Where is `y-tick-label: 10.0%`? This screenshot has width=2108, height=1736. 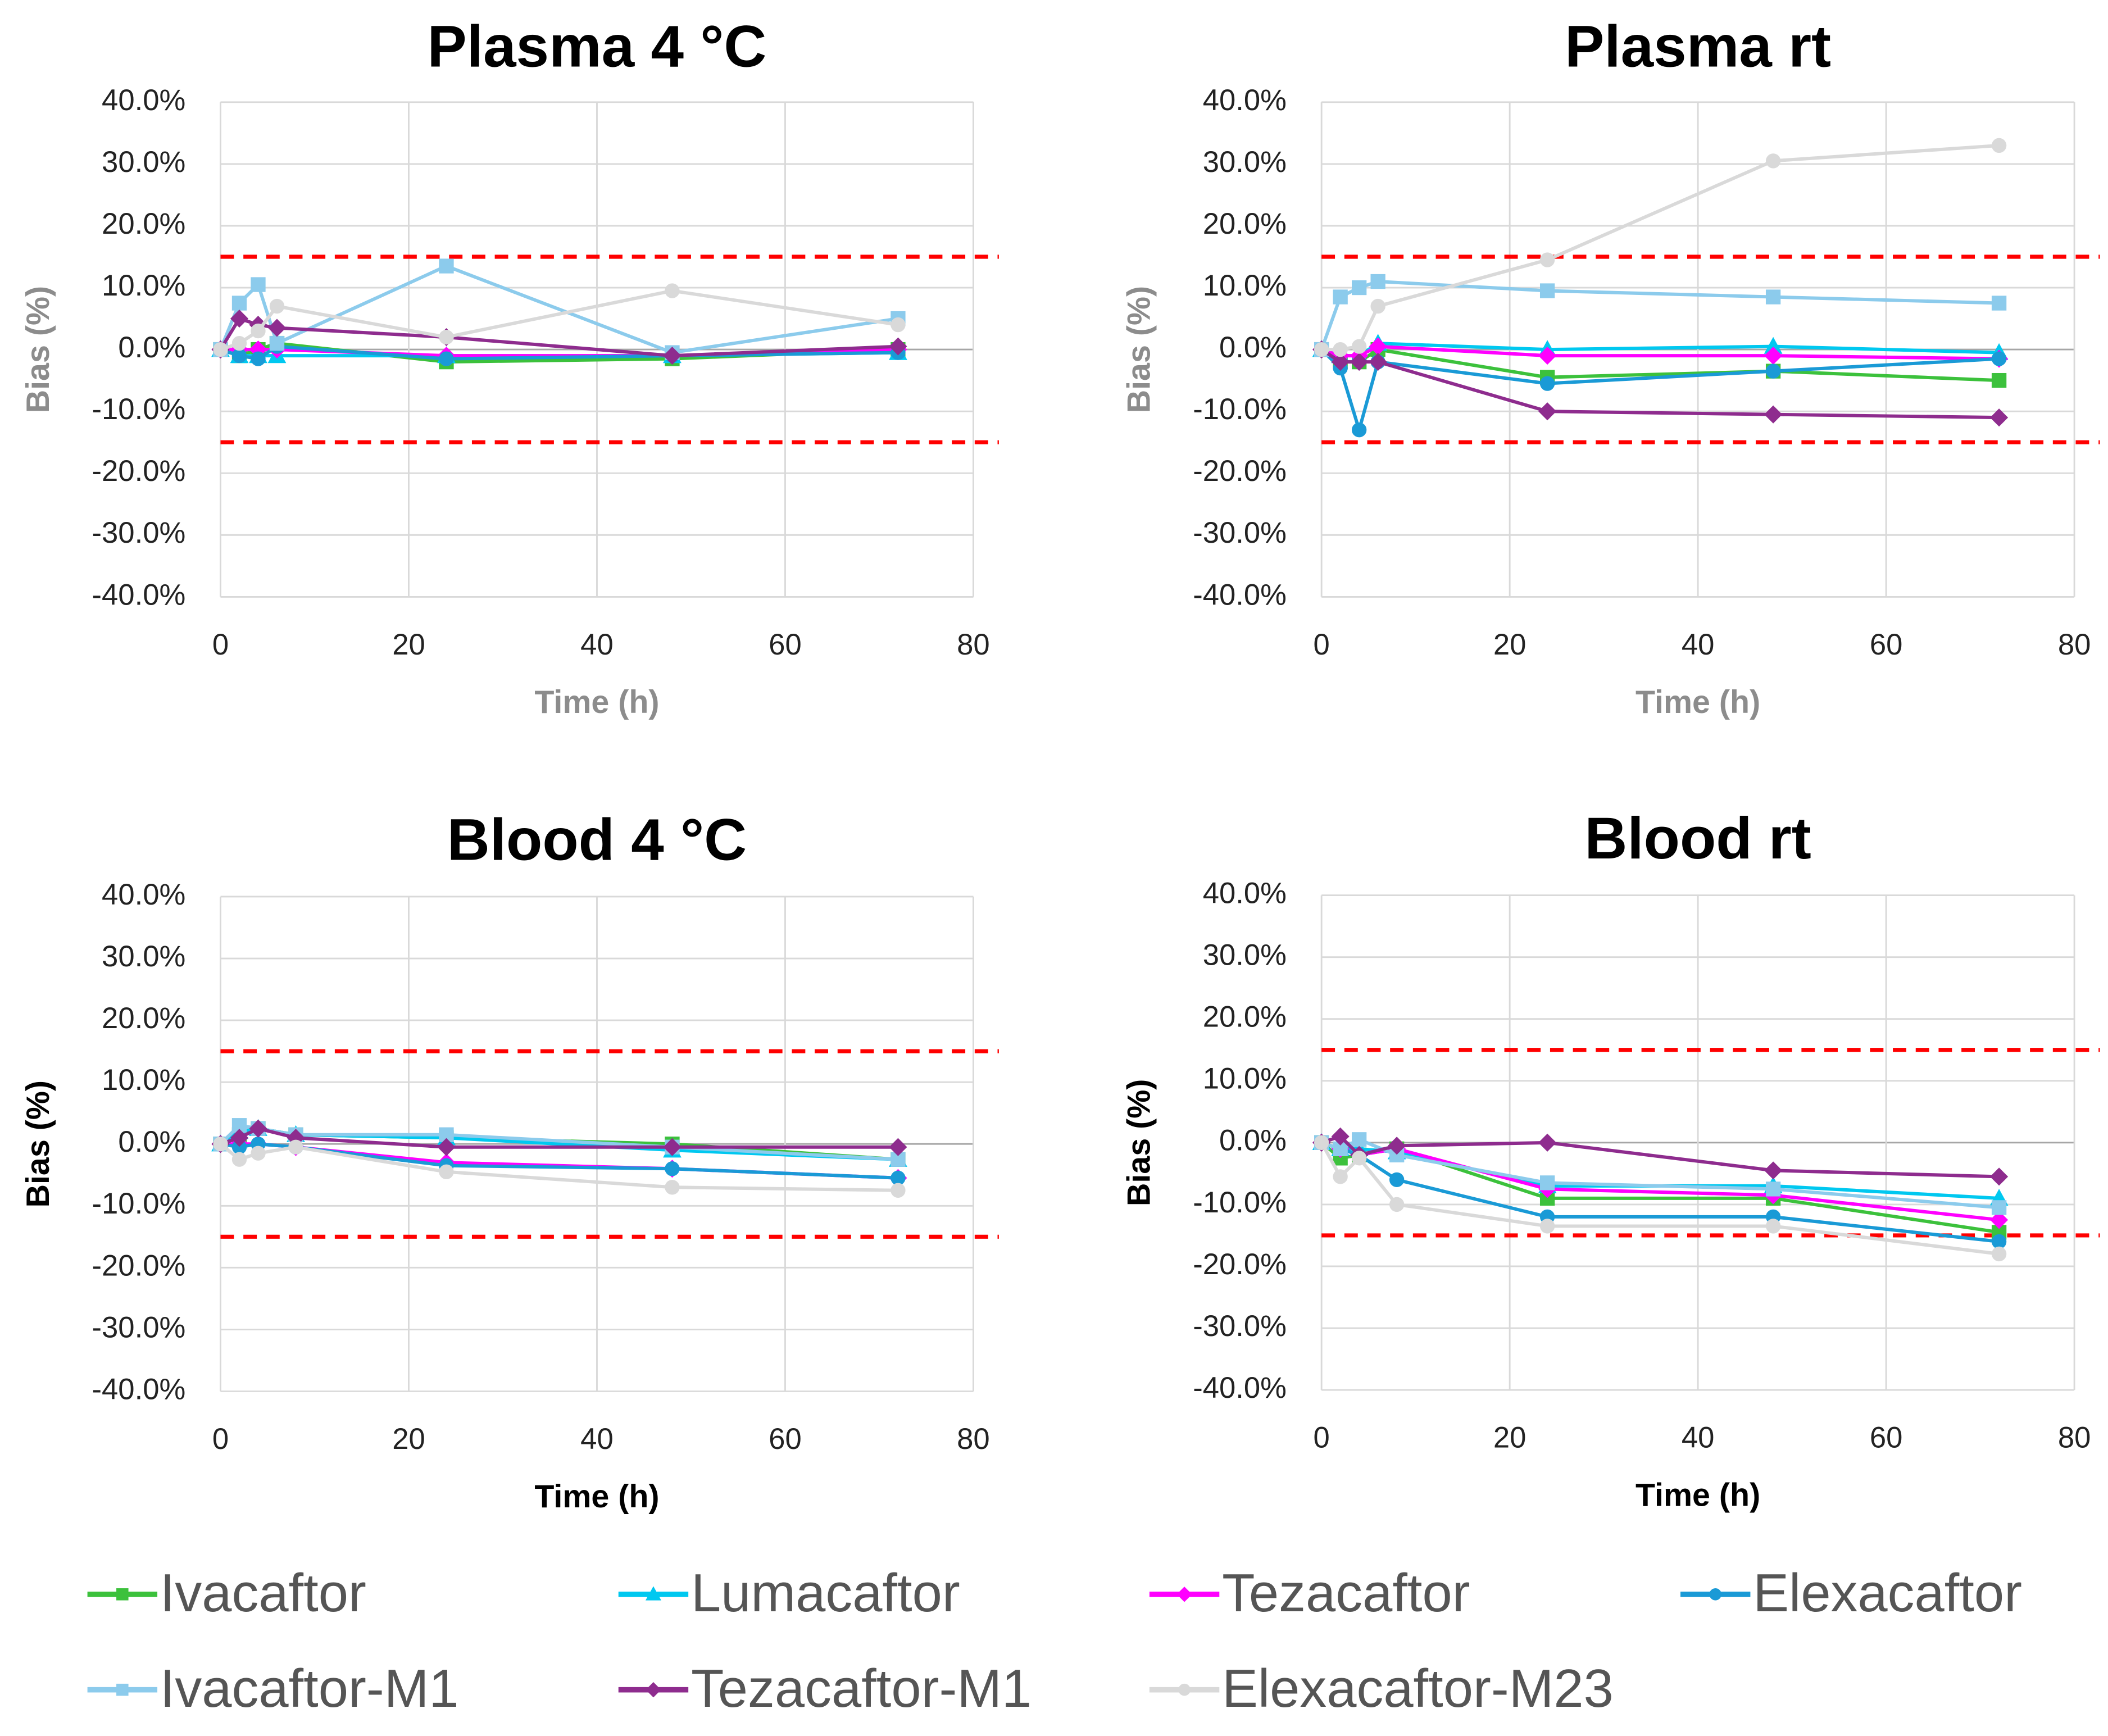 y-tick-label: 10.0% is located at coordinates (1245, 1079).